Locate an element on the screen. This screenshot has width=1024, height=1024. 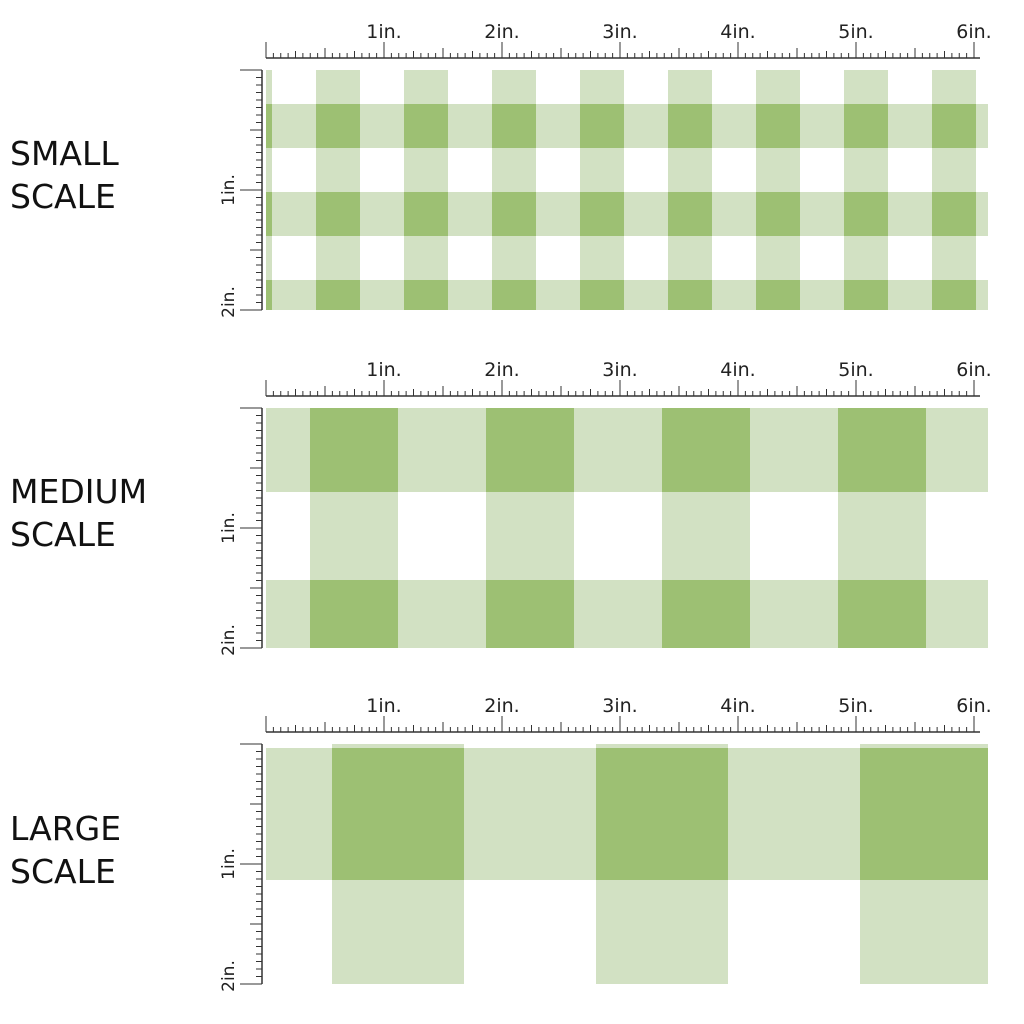
small-scale-label-line1: SMALL is located at coordinates (64, 153).